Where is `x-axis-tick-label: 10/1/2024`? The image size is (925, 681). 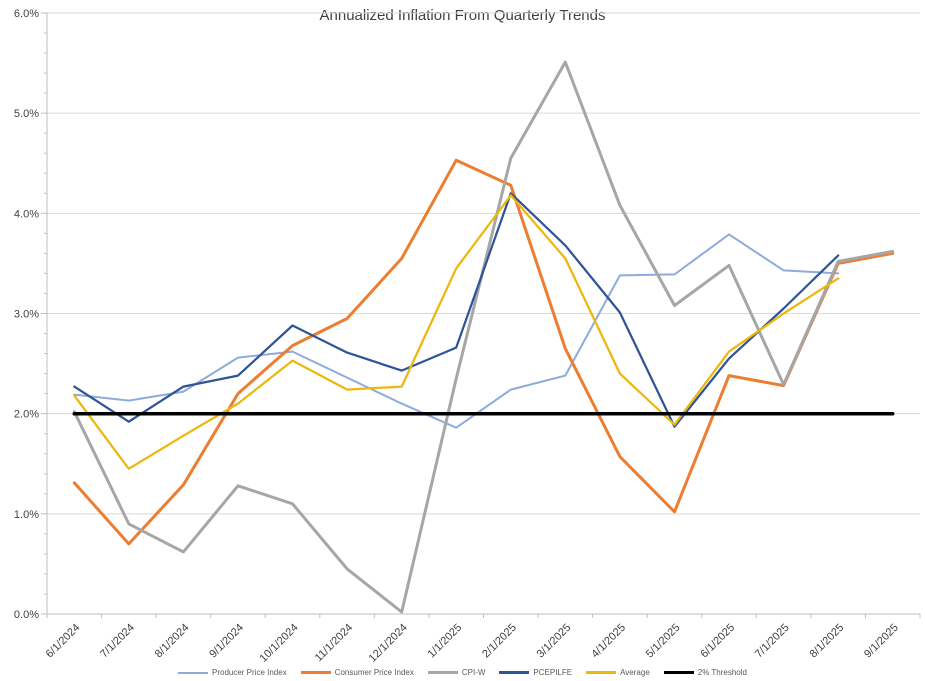 x-axis-tick-label: 10/1/2024 is located at coordinates (279, 643).